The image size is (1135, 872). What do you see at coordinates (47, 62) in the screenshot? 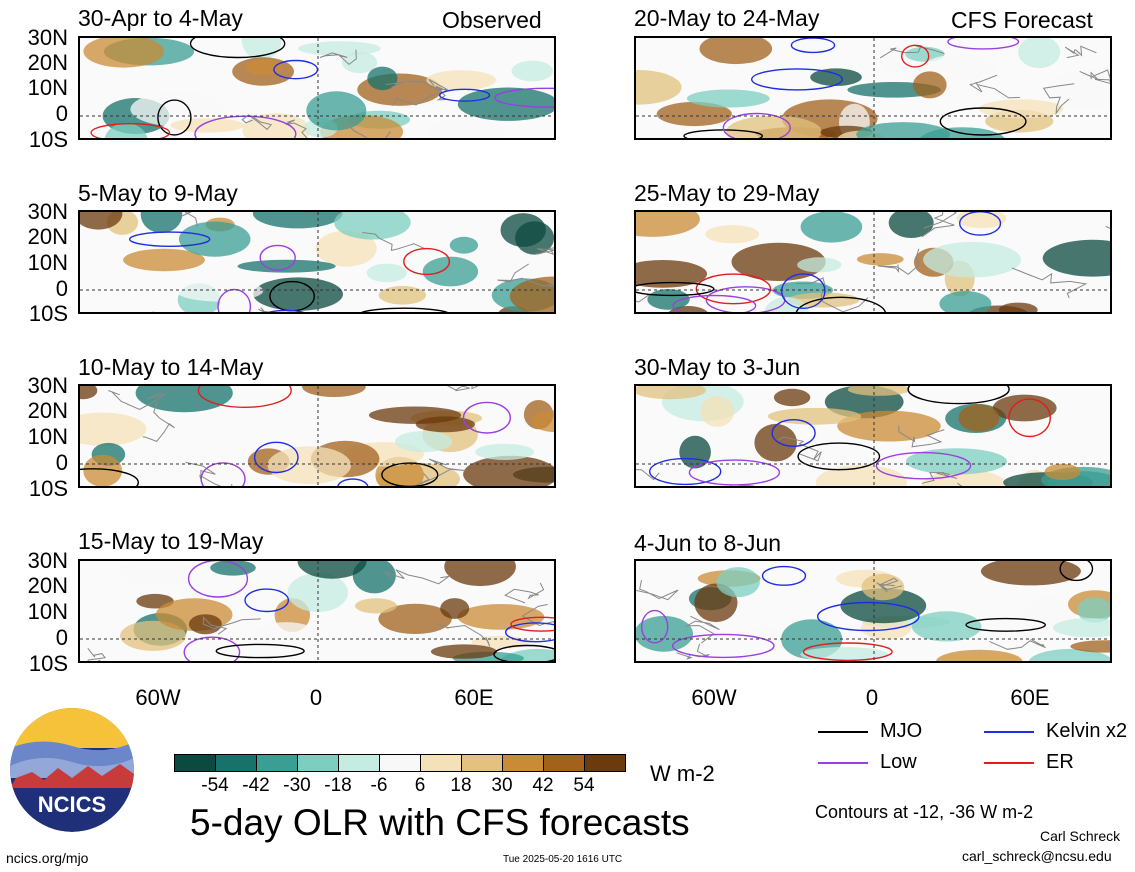
I see `lat-label: 20N` at bounding box center [47, 62].